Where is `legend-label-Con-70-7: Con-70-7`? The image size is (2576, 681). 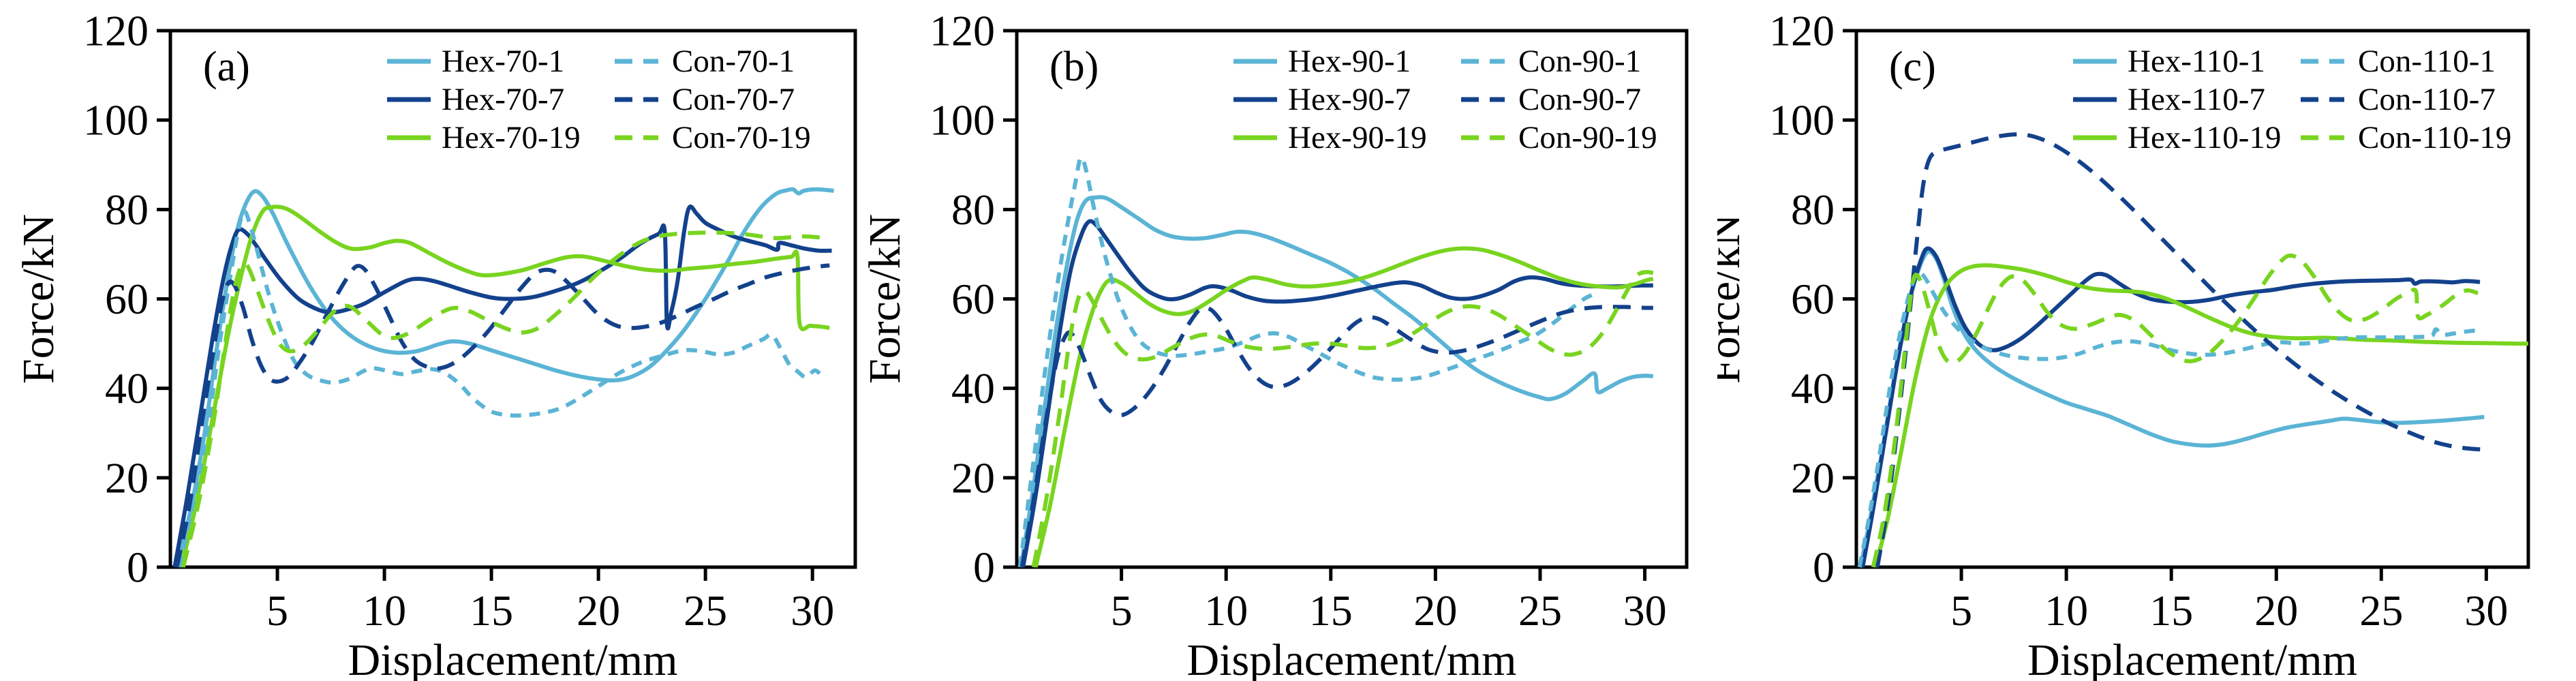
legend-label-Con-70-7: Con-70-7 is located at coordinates (733, 99).